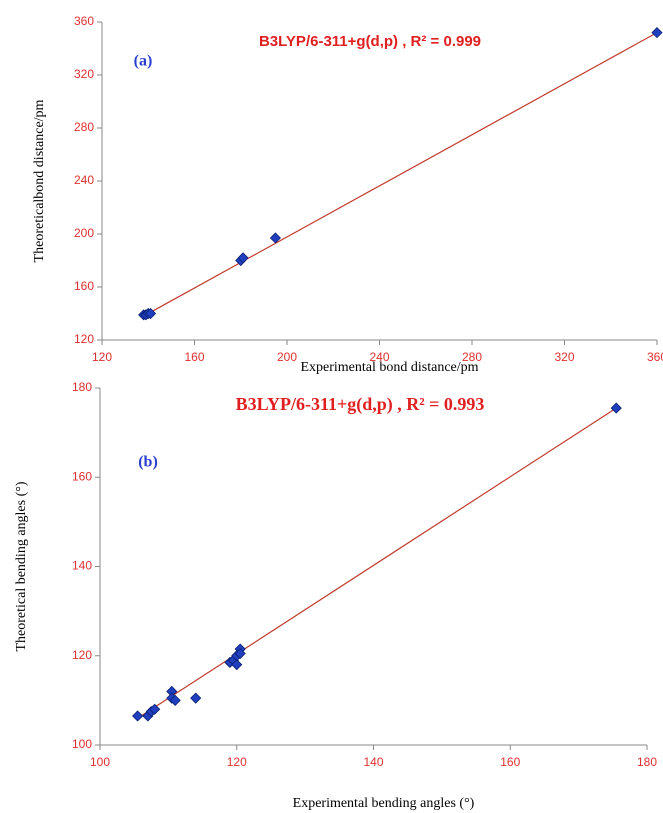 This screenshot has height=813, width=663. I want to click on x-tick-label: 280, so click(472, 357).